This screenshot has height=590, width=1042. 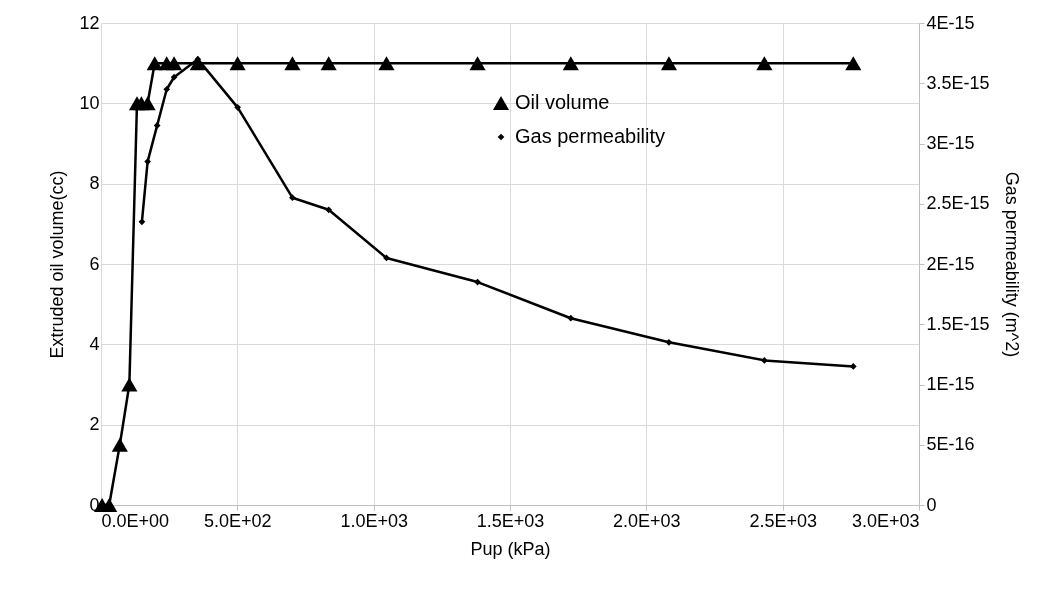 What do you see at coordinates (57, 264) in the screenshot?
I see `y-axis-title: Extruded oil volume(cc)` at bounding box center [57, 264].